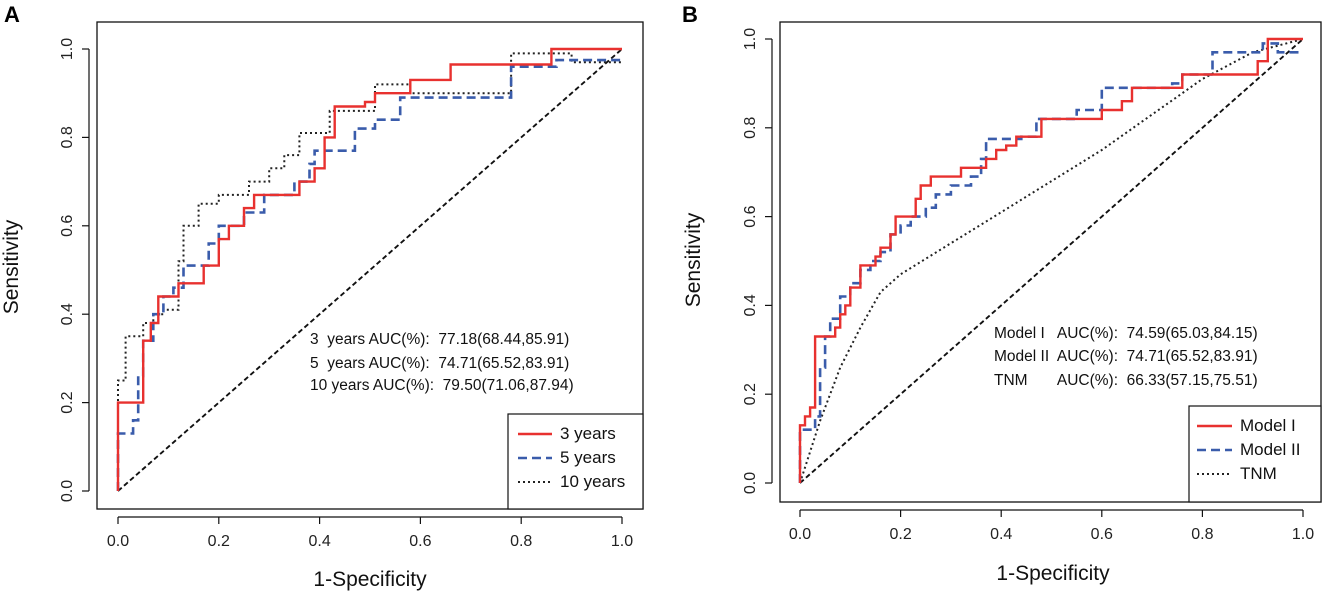 The image size is (1325, 597). What do you see at coordinates (1126, 333) in the screenshot?
I see `auc-annotation: Model I AUC(%): 74.59(65.03,84.15)` at bounding box center [1126, 333].